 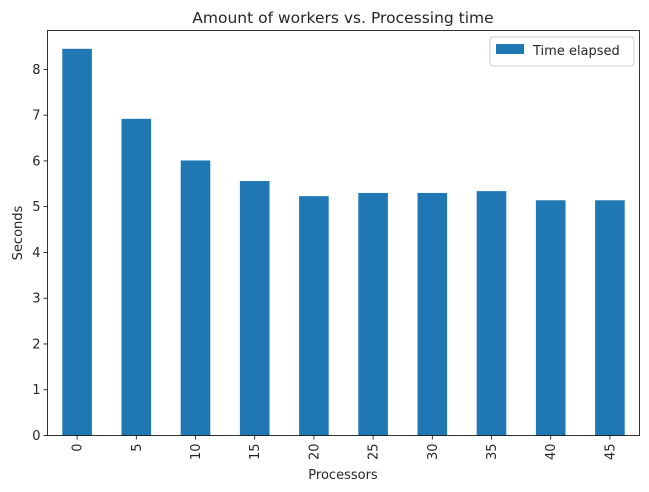 What do you see at coordinates (78, 448) in the screenshot?
I see `x-tick-label: 0` at bounding box center [78, 448].